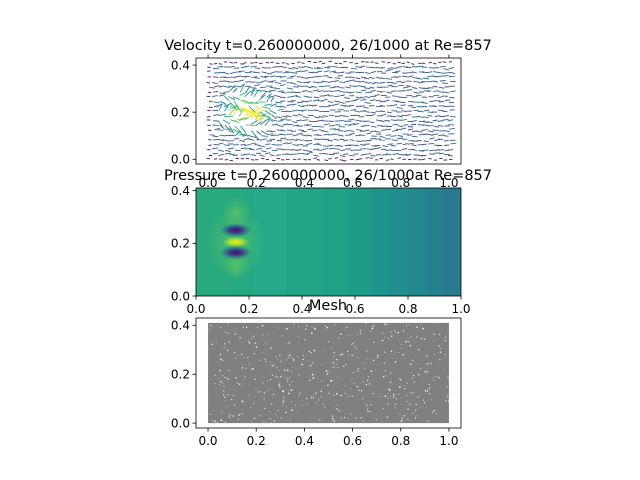 The height and width of the screenshot is (480, 640). What do you see at coordinates (448, 441) in the screenshot?
I see `mesh-xtick-label: 1.0` at bounding box center [448, 441].